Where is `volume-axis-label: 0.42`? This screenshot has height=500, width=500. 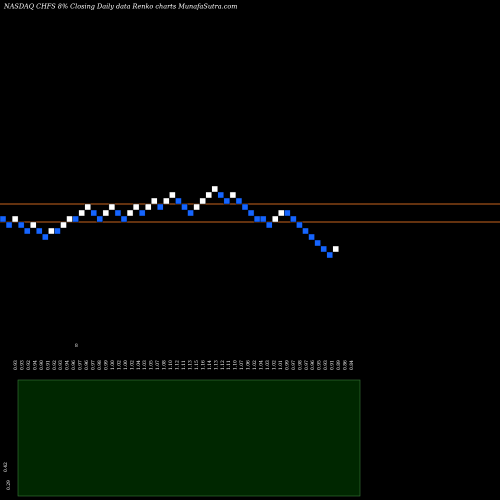
volume-axis-label: 0.42 is located at coordinates (6, 467).